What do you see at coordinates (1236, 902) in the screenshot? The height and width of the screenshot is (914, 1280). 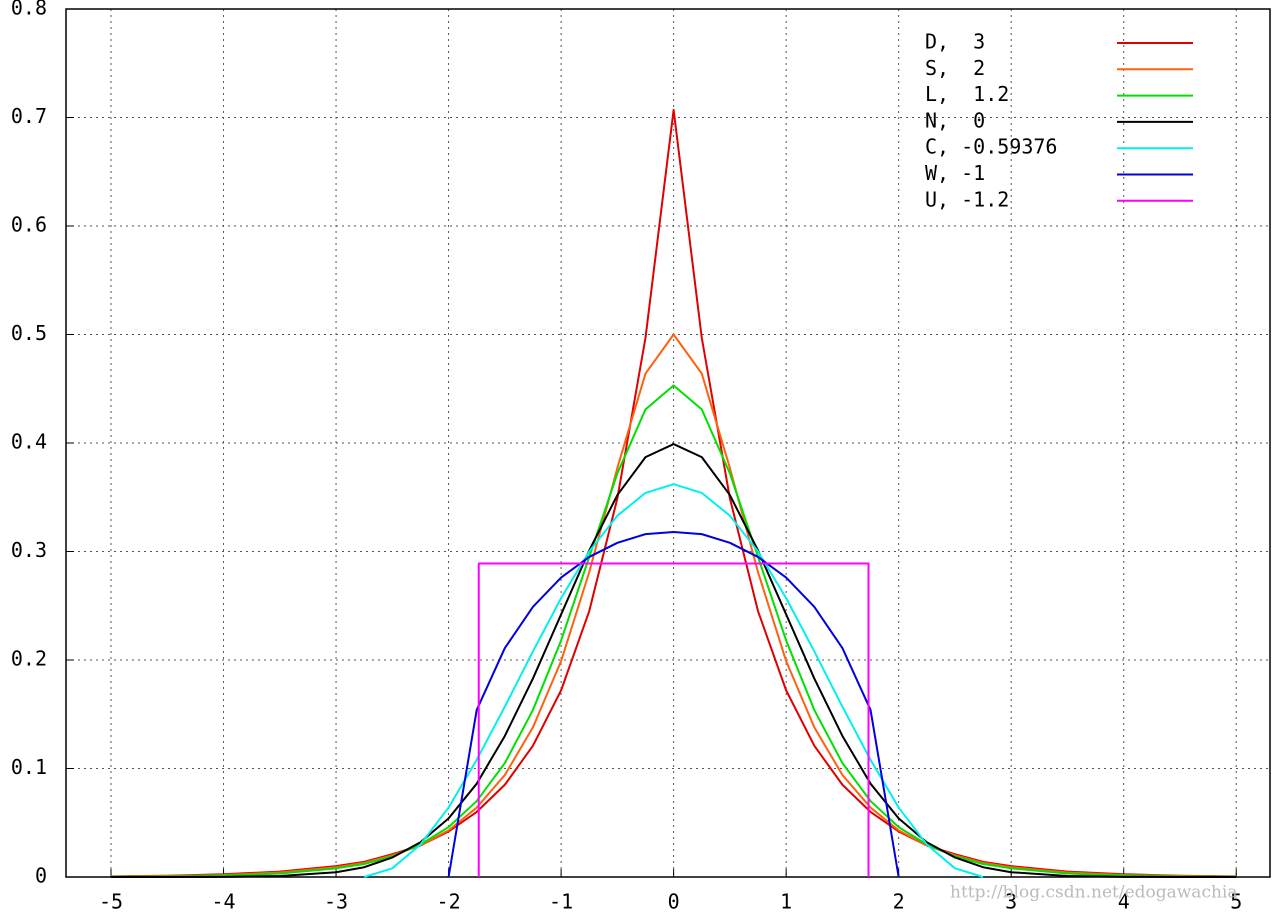 I see `x-tick-label: 5` at bounding box center [1236, 902].